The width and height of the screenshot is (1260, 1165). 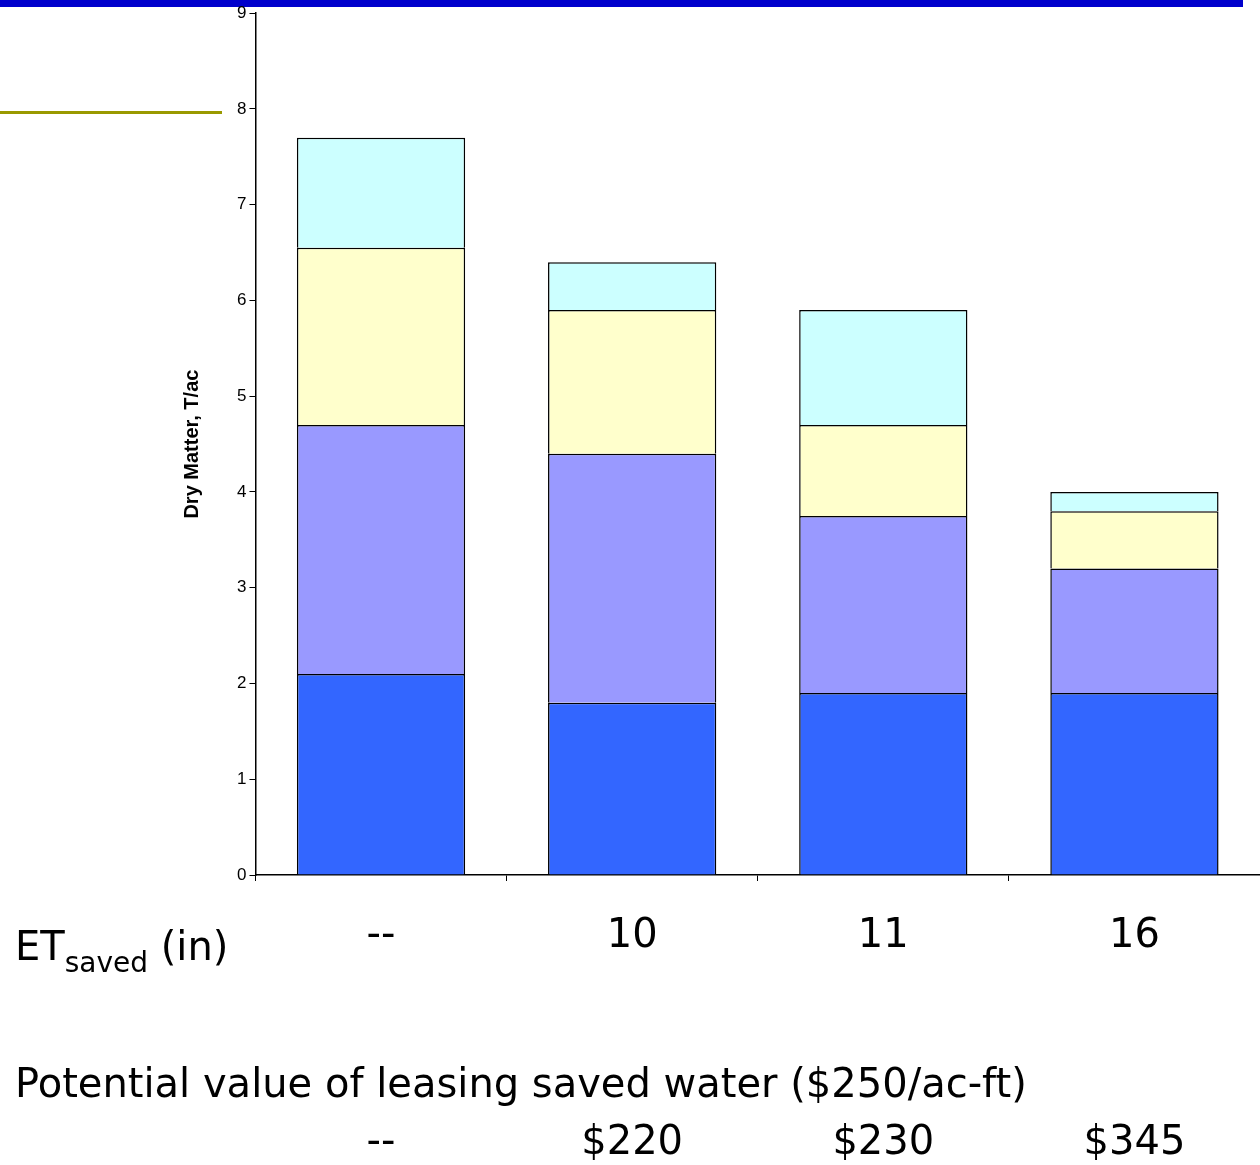 I want to click on text: $220, so click(x=632, y=1140).